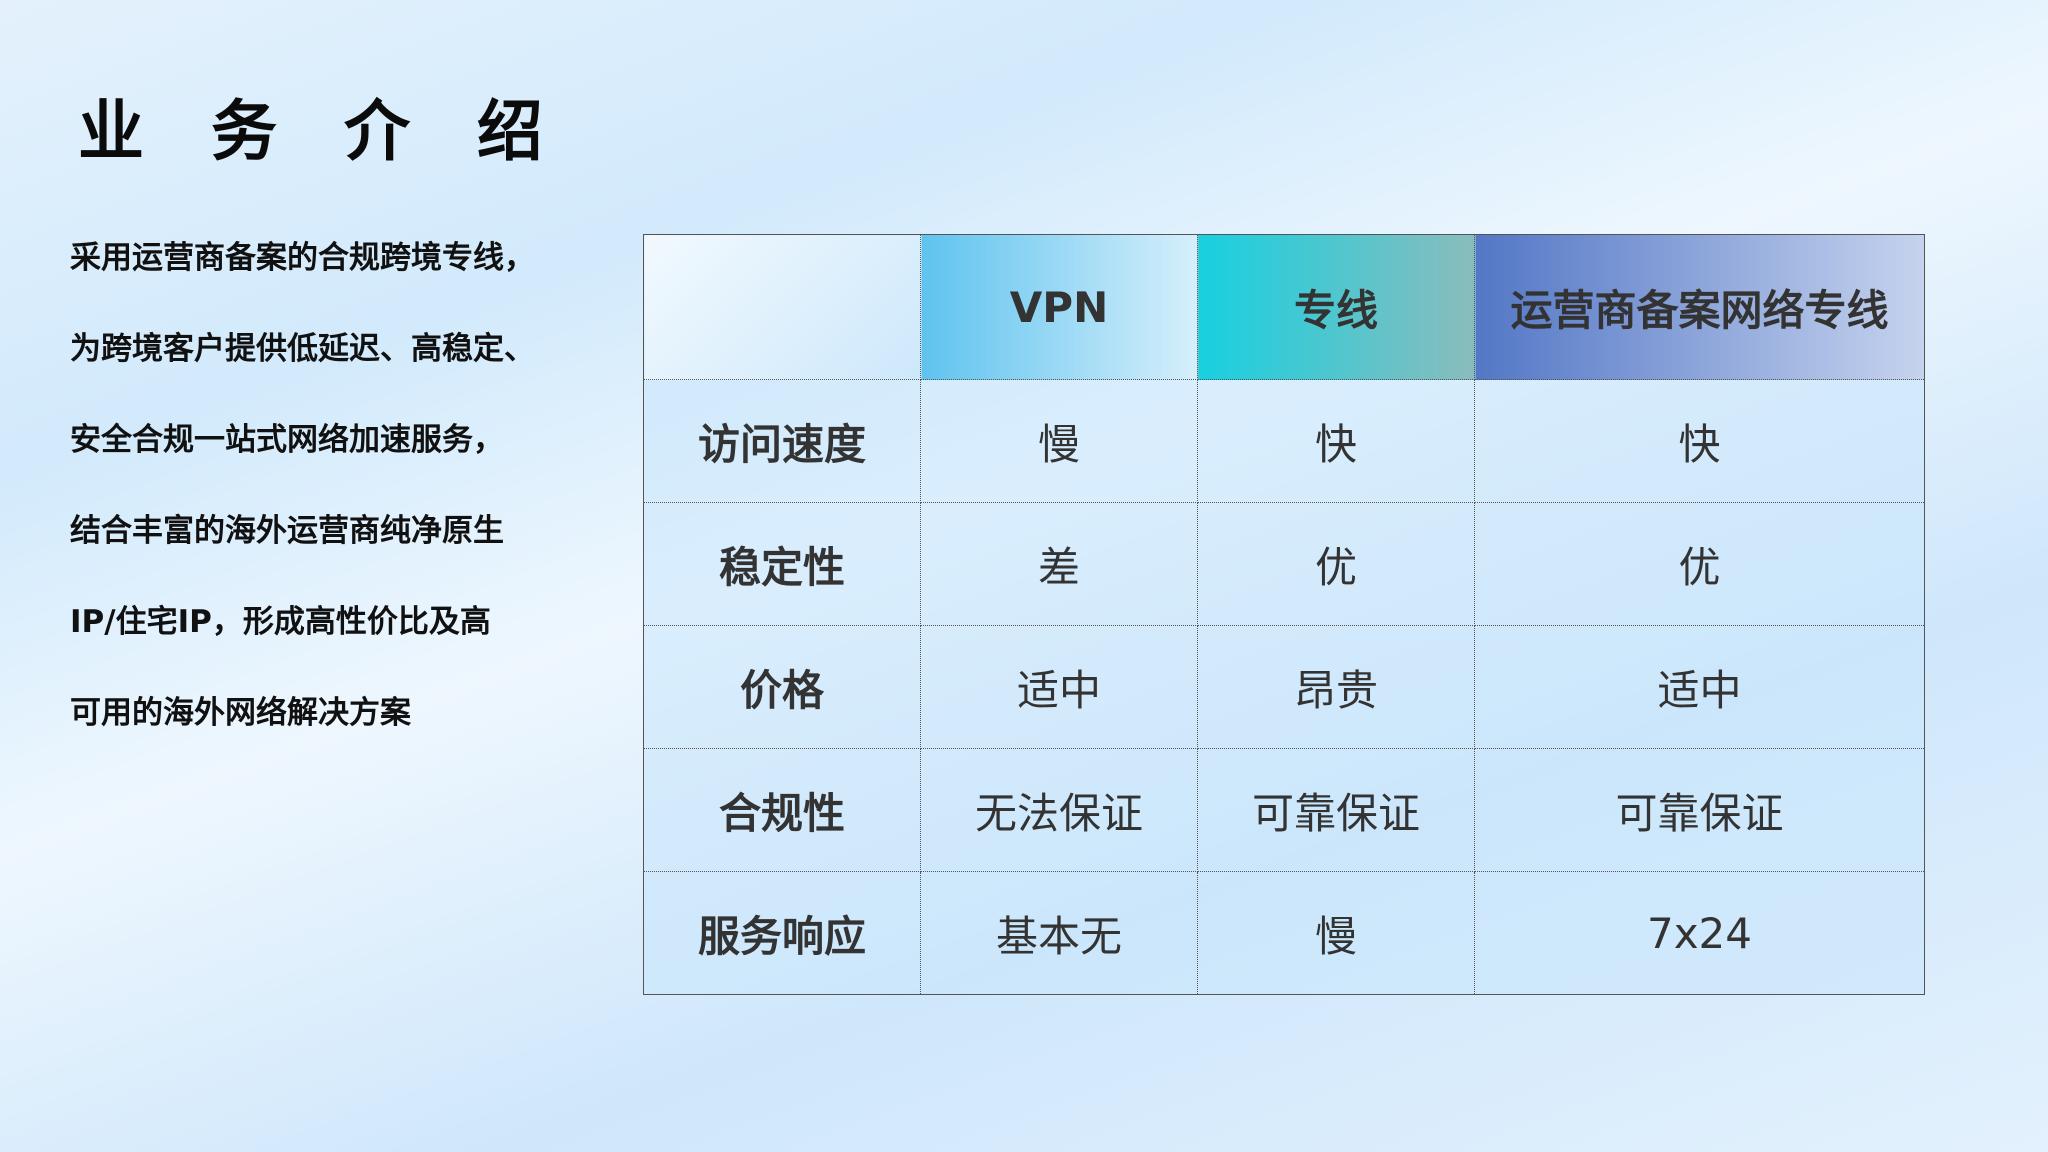 The width and height of the screenshot is (2048, 1152). What do you see at coordinates (1336, 307) in the screenshot?
I see `header-cell-dedicated-line: 专线` at bounding box center [1336, 307].